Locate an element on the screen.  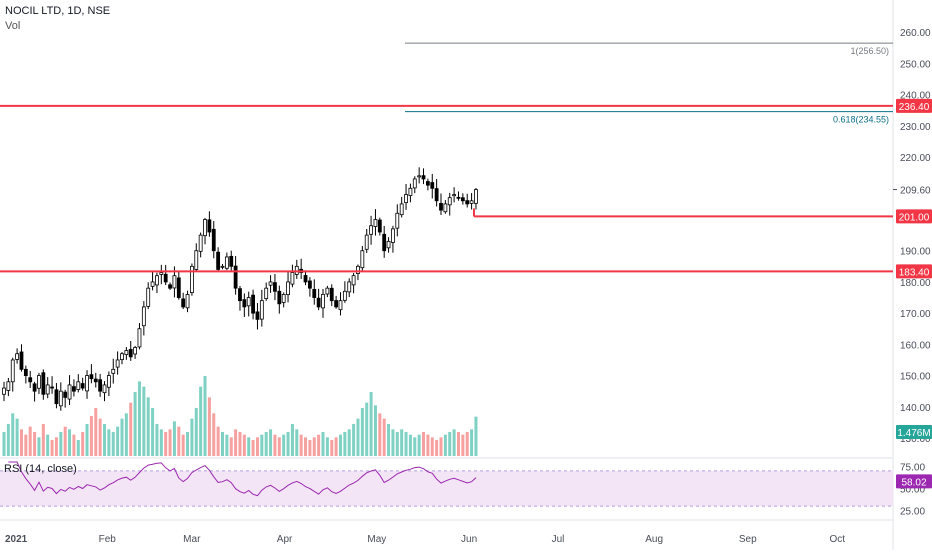
hline-price-badge-text: 183.40 is located at coordinates (914, 272).